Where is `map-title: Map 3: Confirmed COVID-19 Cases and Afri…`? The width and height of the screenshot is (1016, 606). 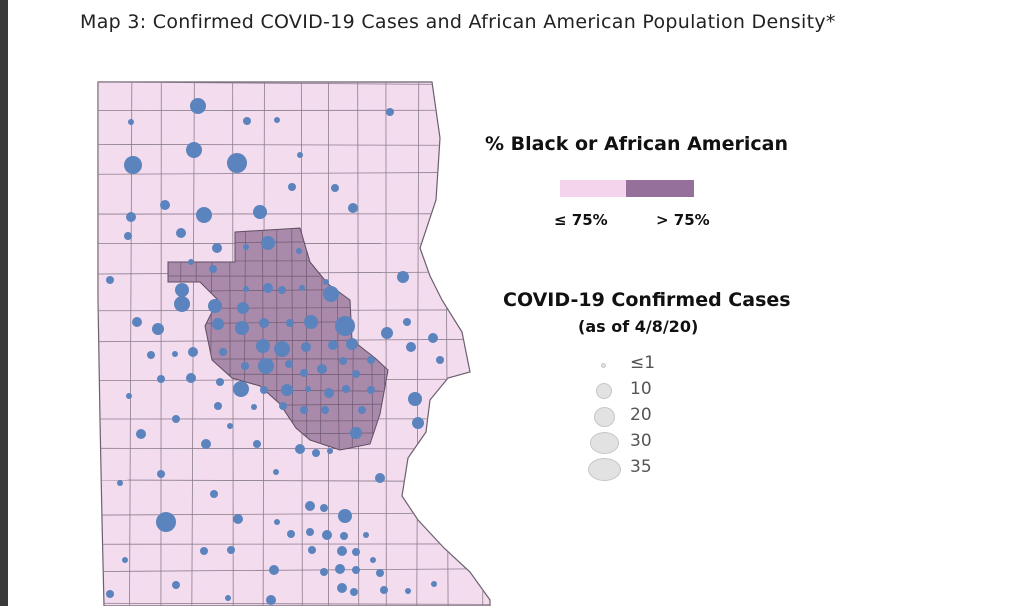 map-title: Map 3: Confirmed COVID-19 Cases and Afri… is located at coordinates (458, 22).